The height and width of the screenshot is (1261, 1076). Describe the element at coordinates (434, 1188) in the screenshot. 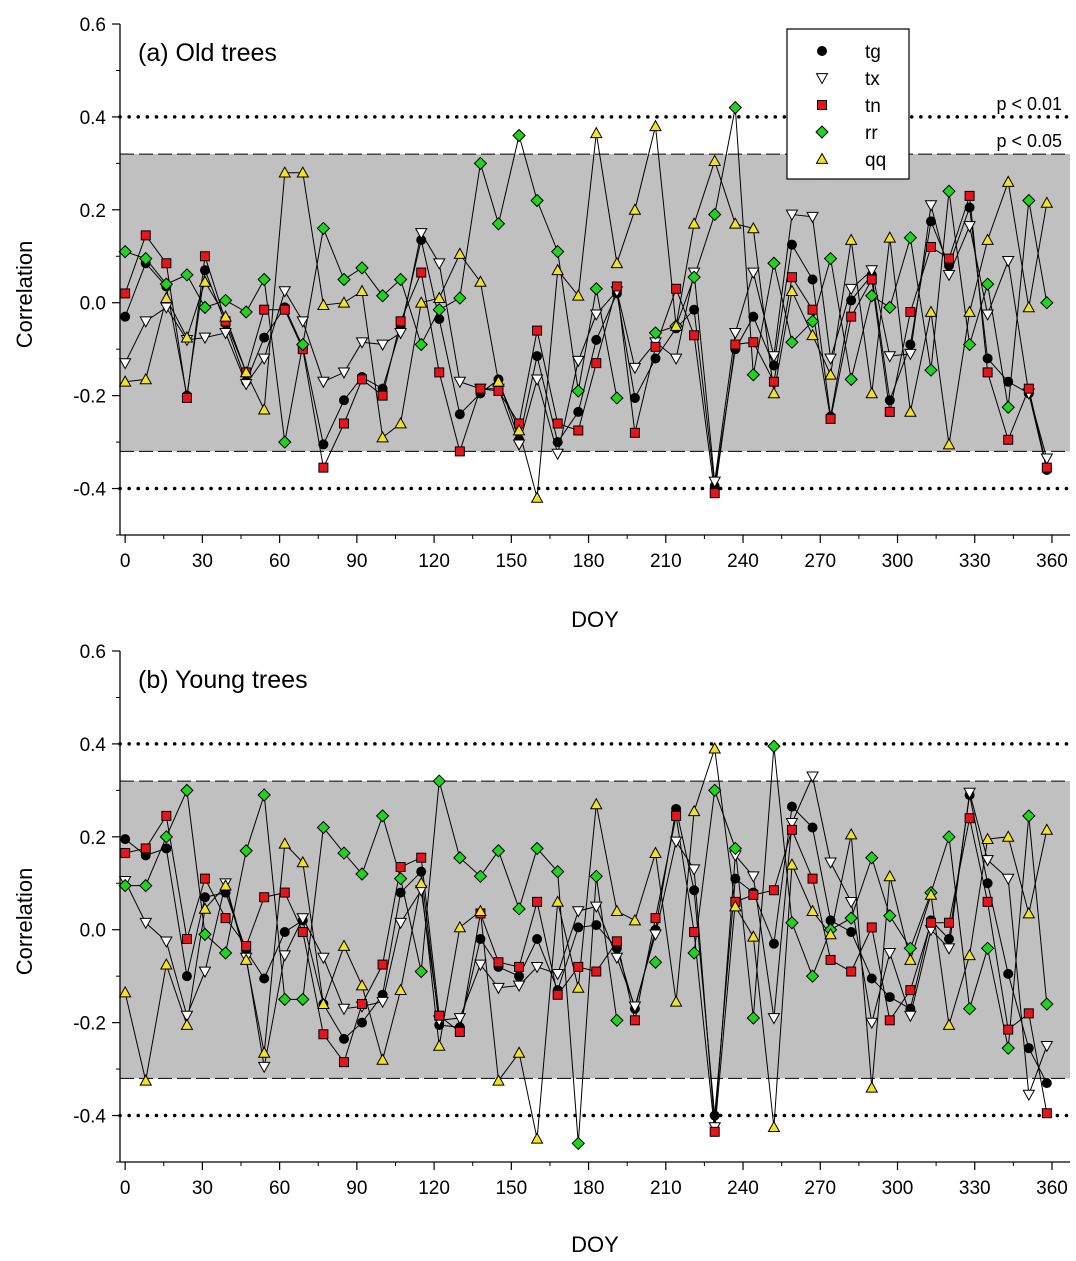

I see `x-tick-label: 120` at that location.